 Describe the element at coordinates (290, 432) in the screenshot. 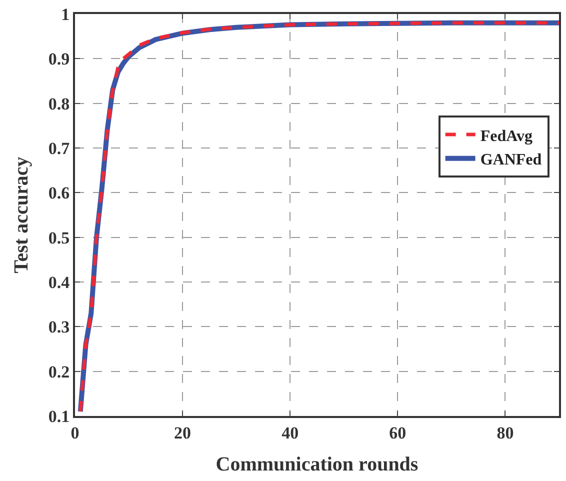

I see `x-tick-label: 40` at that location.